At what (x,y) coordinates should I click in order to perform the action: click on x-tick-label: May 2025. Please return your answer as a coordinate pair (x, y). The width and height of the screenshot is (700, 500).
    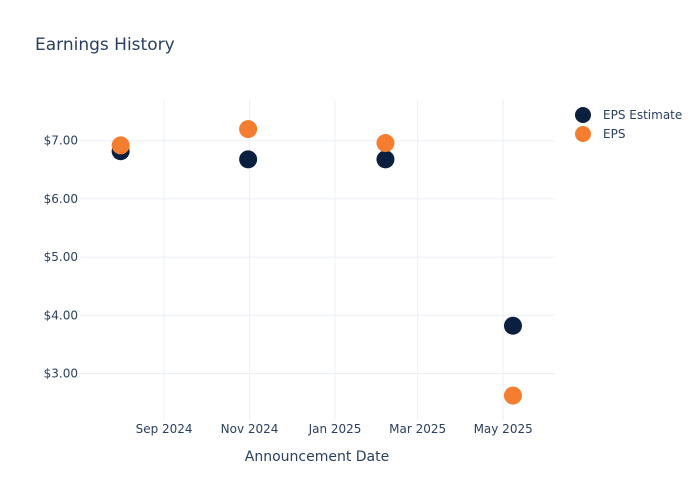
    Looking at the image, I should click on (503, 429).